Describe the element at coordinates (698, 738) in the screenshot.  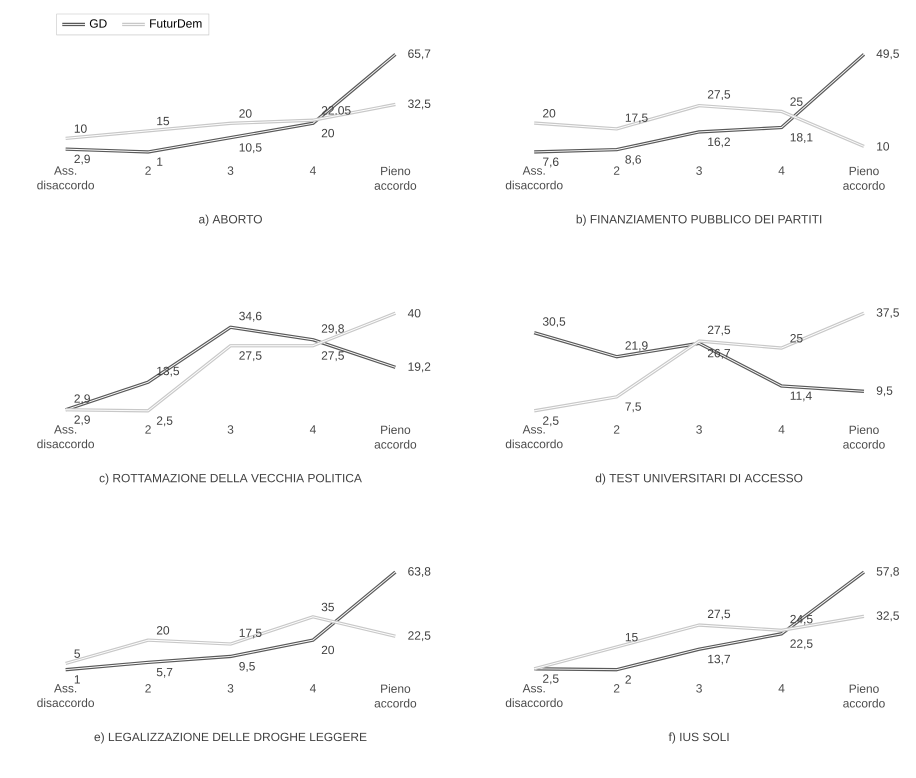
I see `text: f) IUS SOLI` at that location.